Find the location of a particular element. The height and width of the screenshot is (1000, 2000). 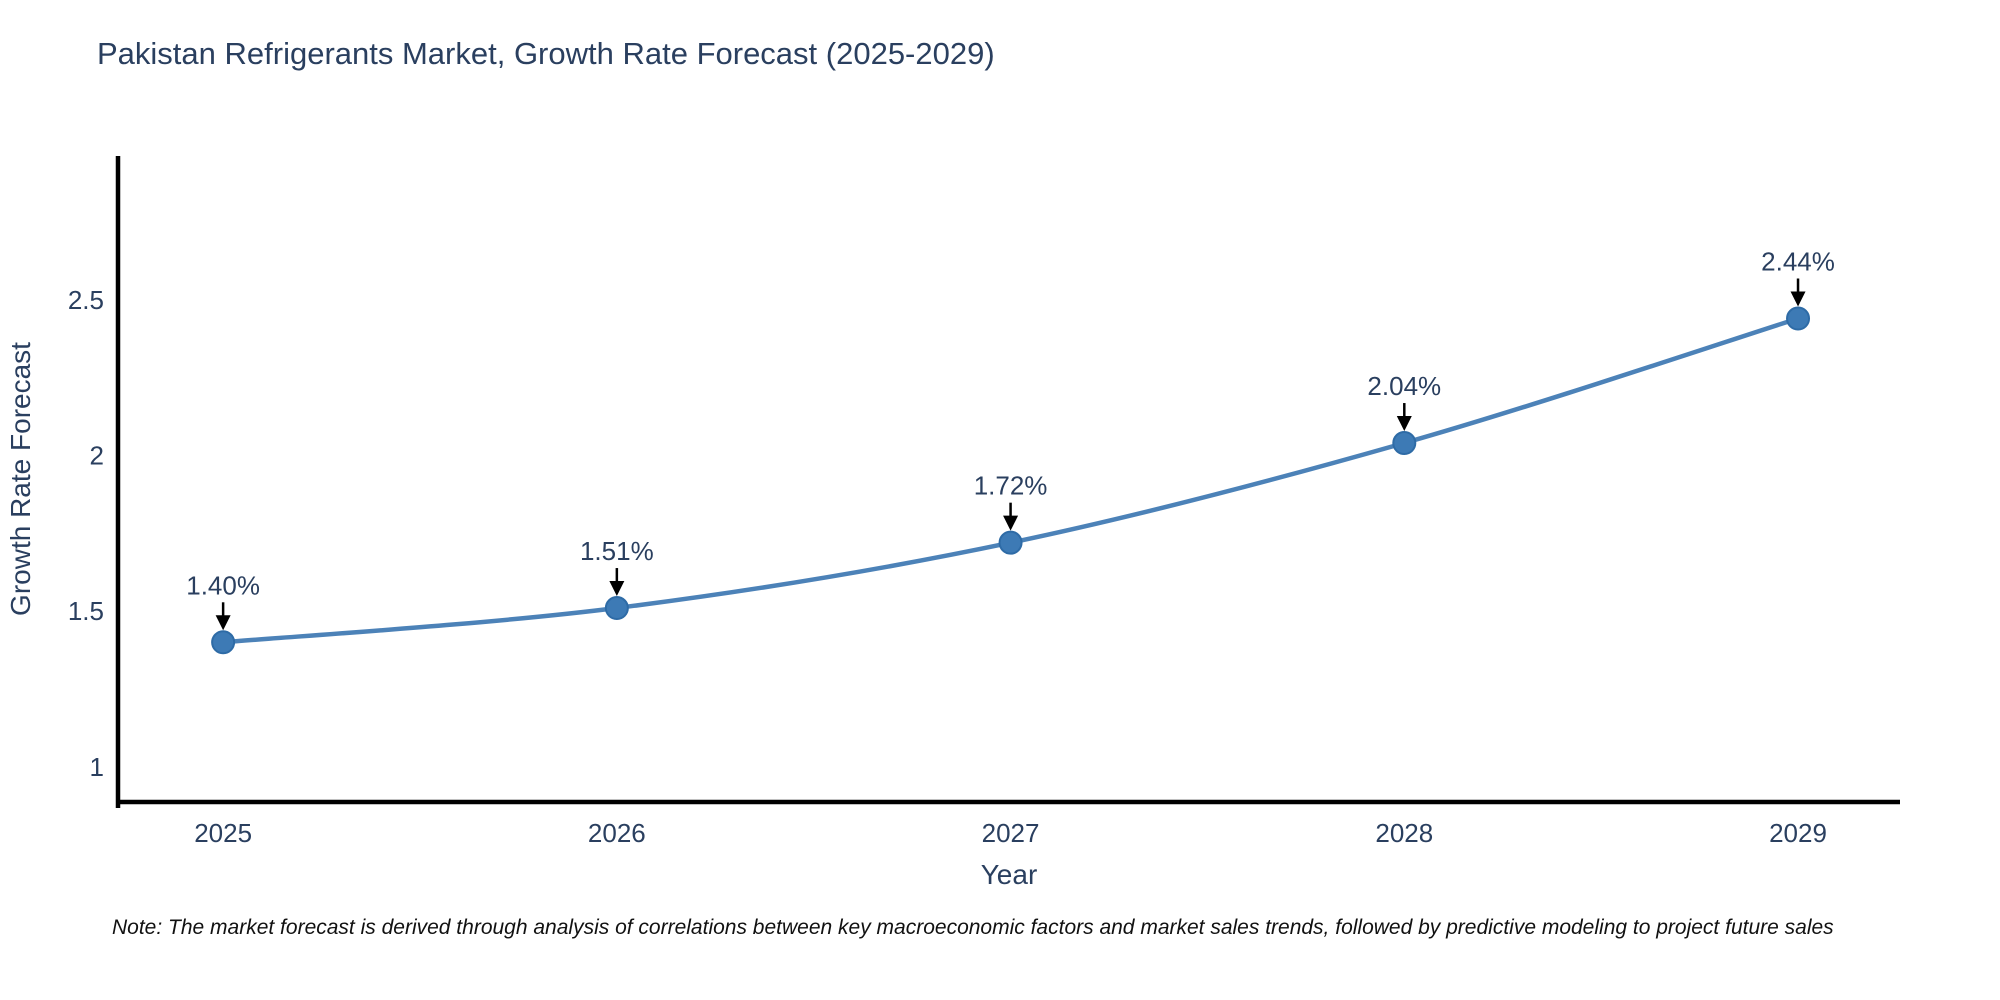

y-tick-label: 2 is located at coordinates (97, 455).